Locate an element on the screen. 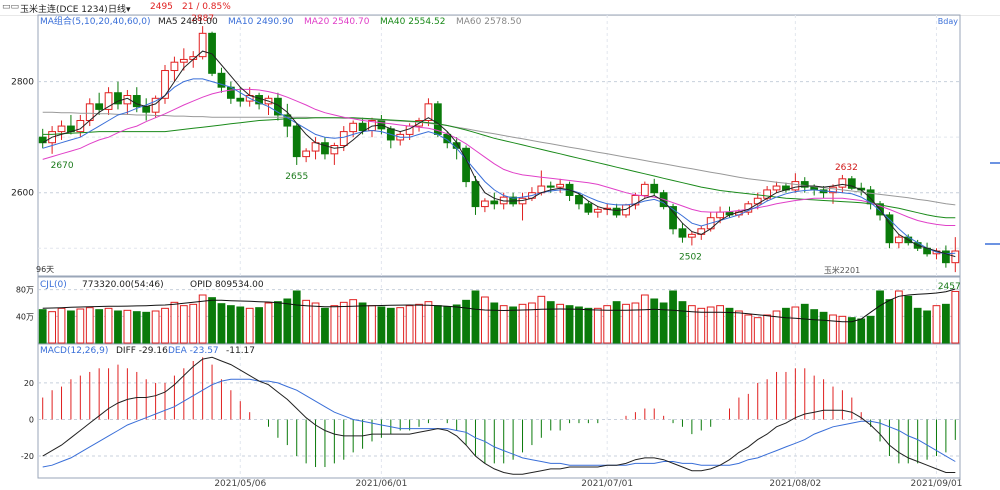 This screenshot has width=1000, height=490. opi-legend-value: OPID 809534.00 is located at coordinates (227, 285).